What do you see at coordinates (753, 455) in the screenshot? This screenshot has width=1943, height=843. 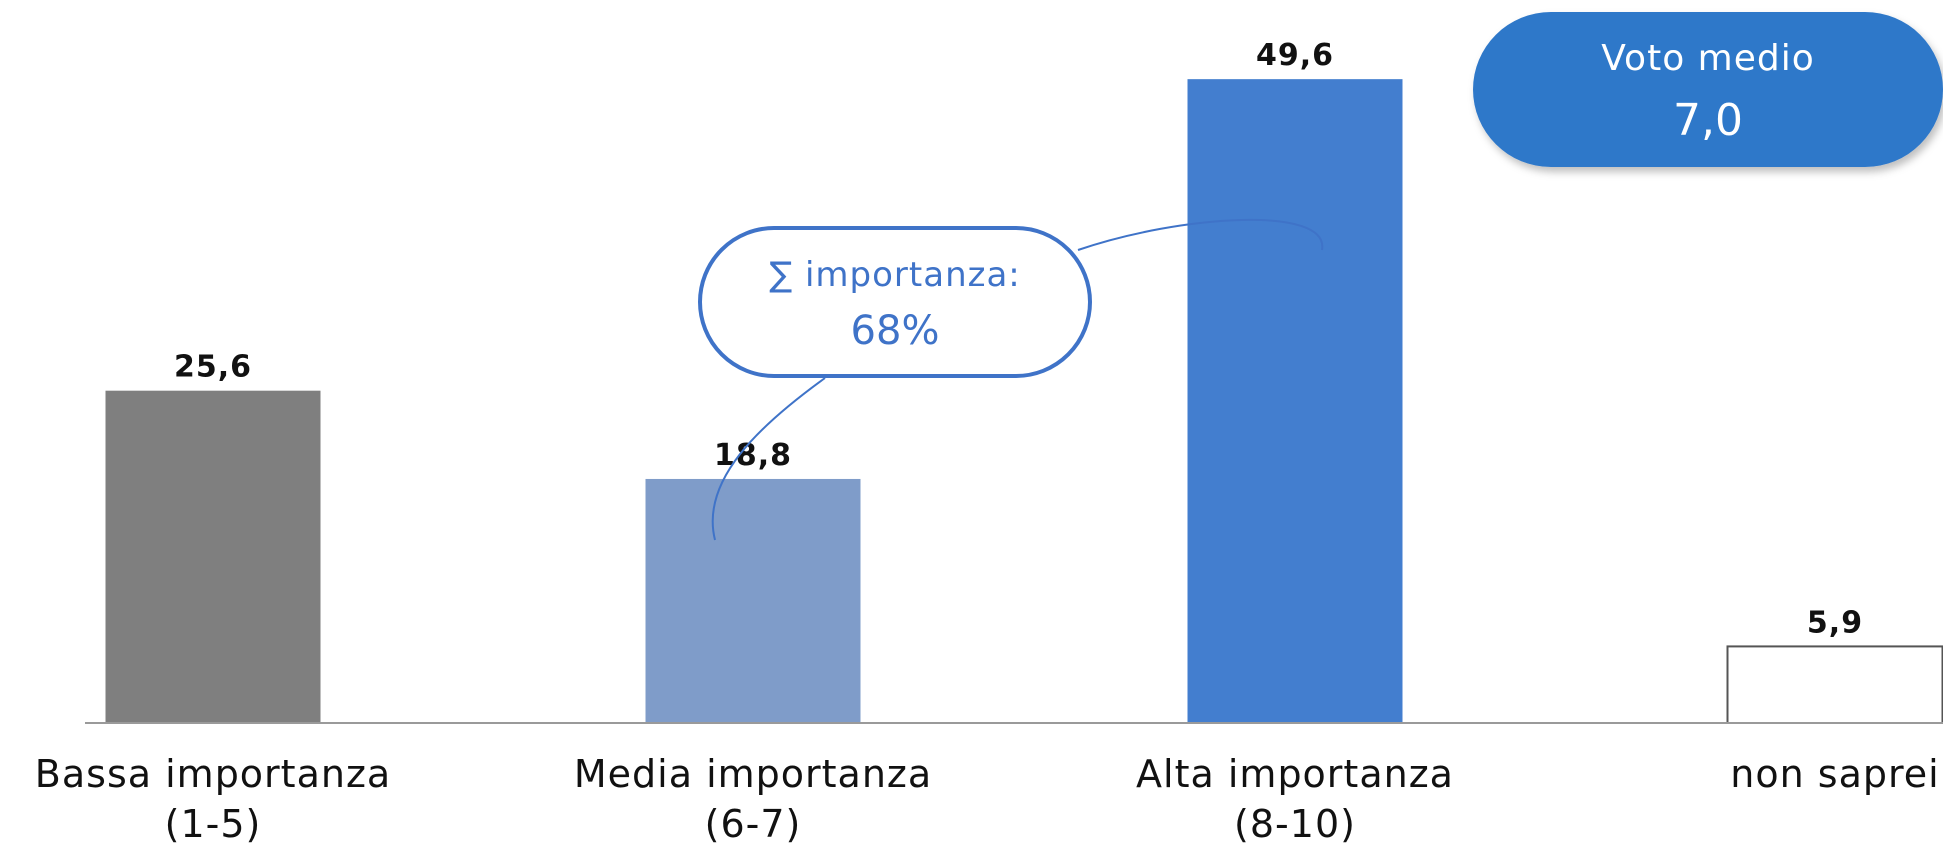 I see `value-label-1: 18,8` at bounding box center [753, 455].